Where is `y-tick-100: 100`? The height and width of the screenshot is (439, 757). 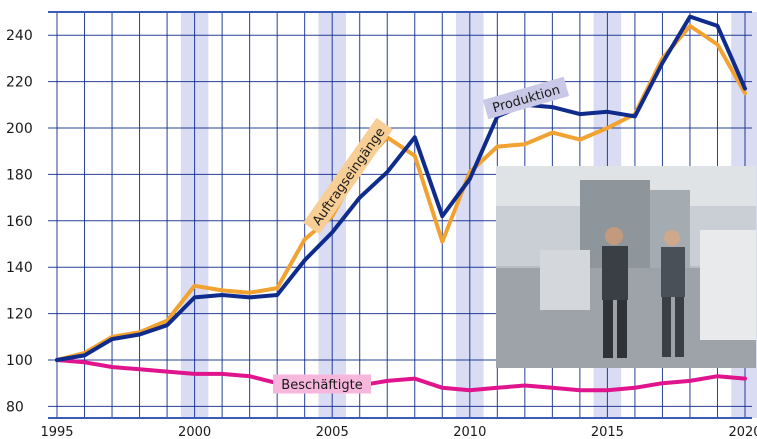
y-tick-100: 100 is located at coordinates (19, 361).